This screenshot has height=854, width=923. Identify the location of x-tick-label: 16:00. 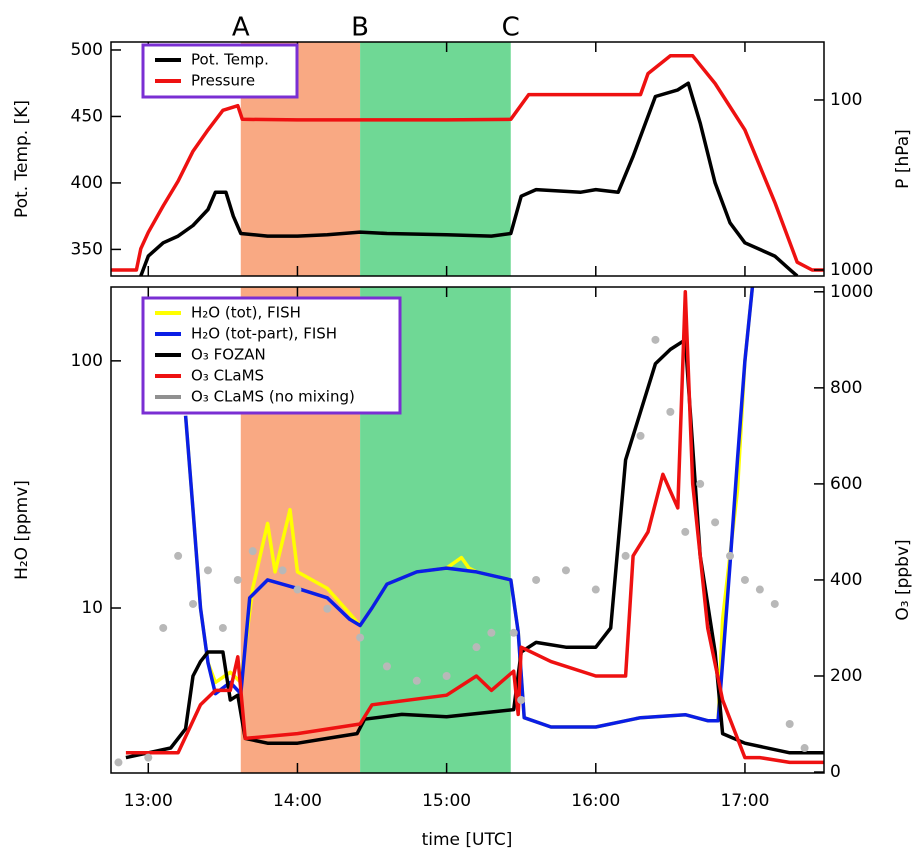
(595, 801).